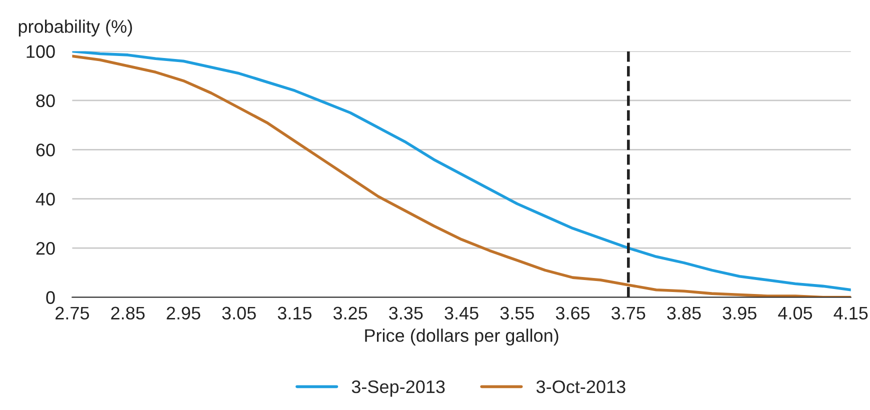 Image resolution: width=870 pixels, height=410 pixels. Describe the element at coordinates (461, 313) in the screenshot. I see `x-tick-label: 3.45` at that location.